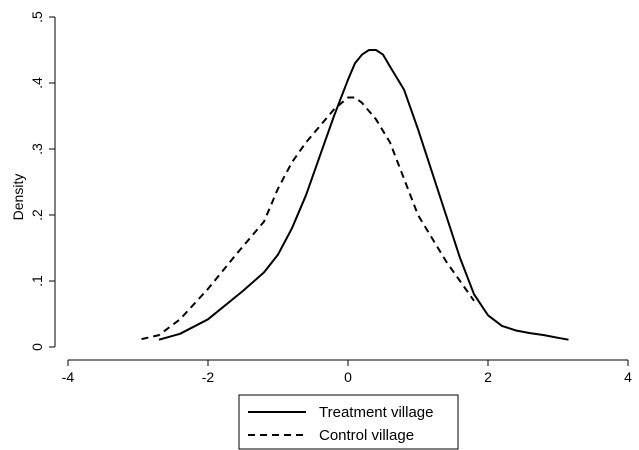 The height and width of the screenshot is (450, 639). What do you see at coordinates (18, 197) in the screenshot?
I see `y-axis-title: Density` at bounding box center [18, 197].